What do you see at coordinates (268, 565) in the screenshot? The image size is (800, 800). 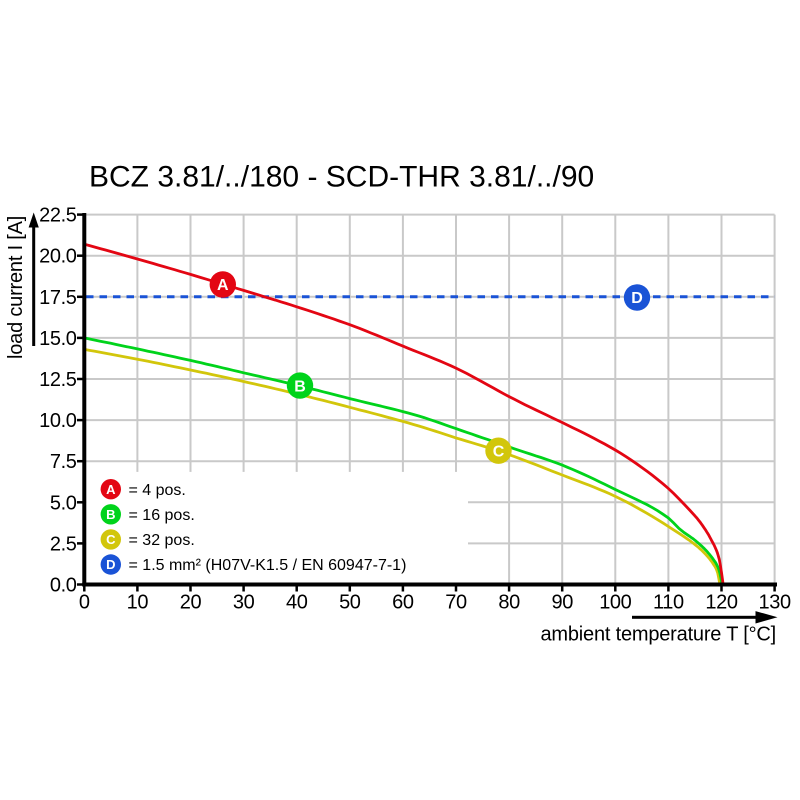 I see `svg-text:= 1.5 mm² (H07V-K1.5 / EN 6094: = 1.5 mm² (H07V-K1.5 / EN 60947-7-1)` at bounding box center [268, 565].